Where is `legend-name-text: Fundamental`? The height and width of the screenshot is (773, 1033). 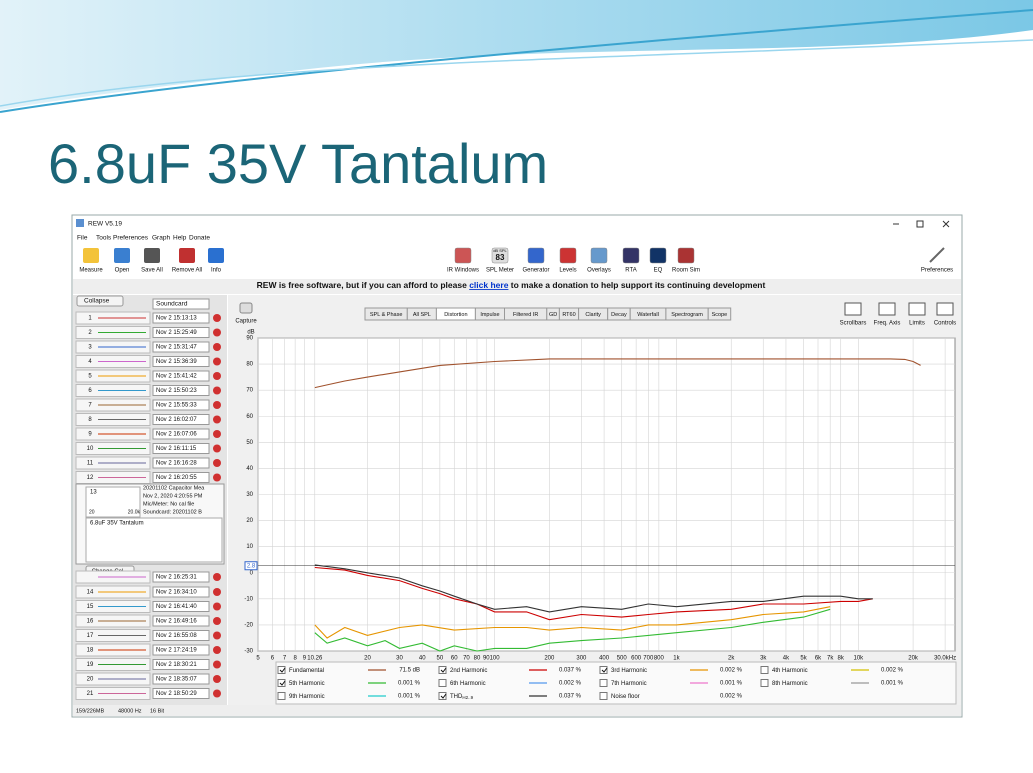 legend-name-text: Fundamental is located at coordinates (306, 671).